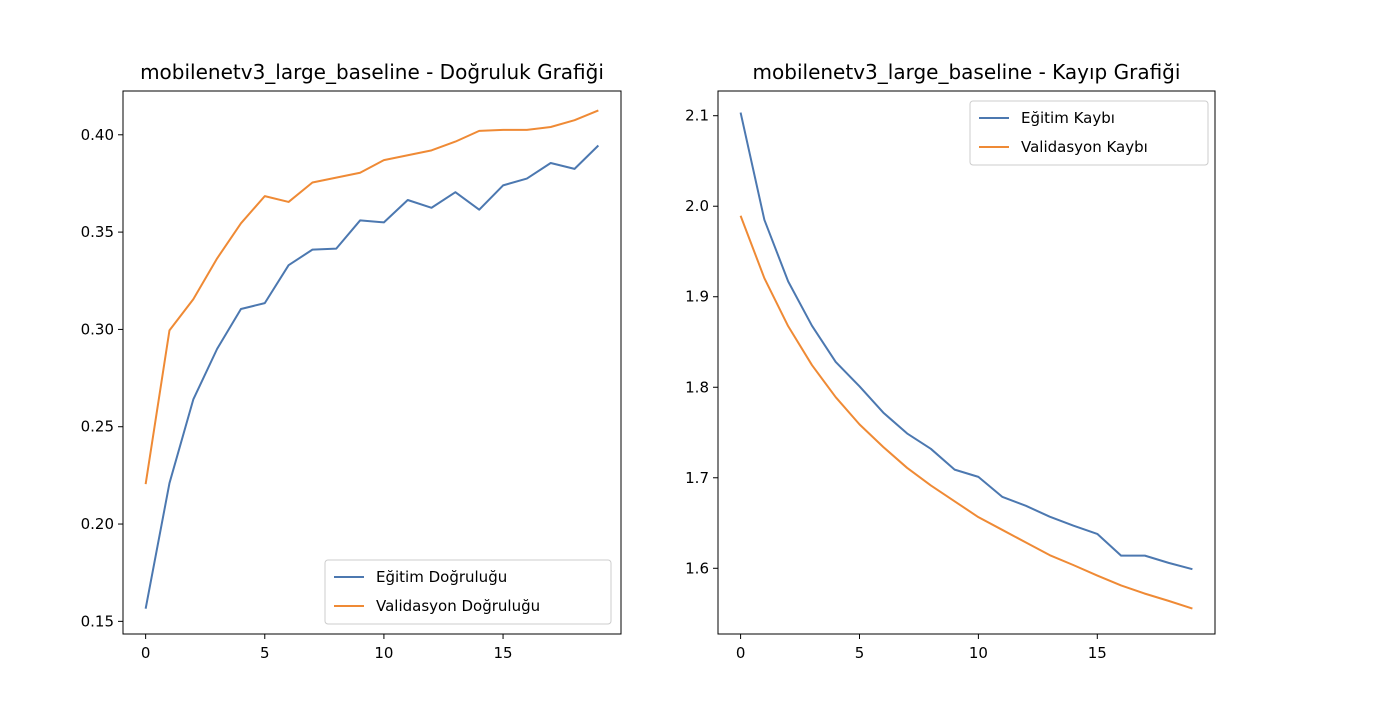  What do you see at coordinates (1084, 147) in the screenshot?
I see `legend-label: Validasyon Kaybı` at bounding box center [1084, 147].